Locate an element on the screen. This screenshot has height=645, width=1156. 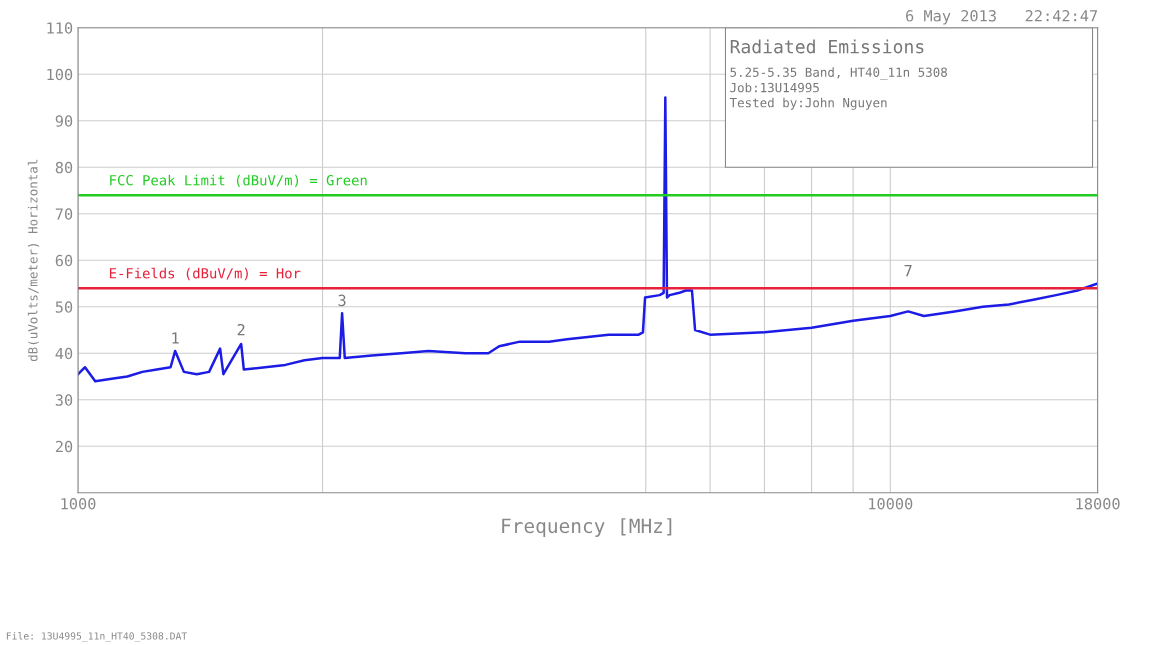
y-axis-title: dB(uVolts/meter) Horizontal is located at coordinates (33, 260).